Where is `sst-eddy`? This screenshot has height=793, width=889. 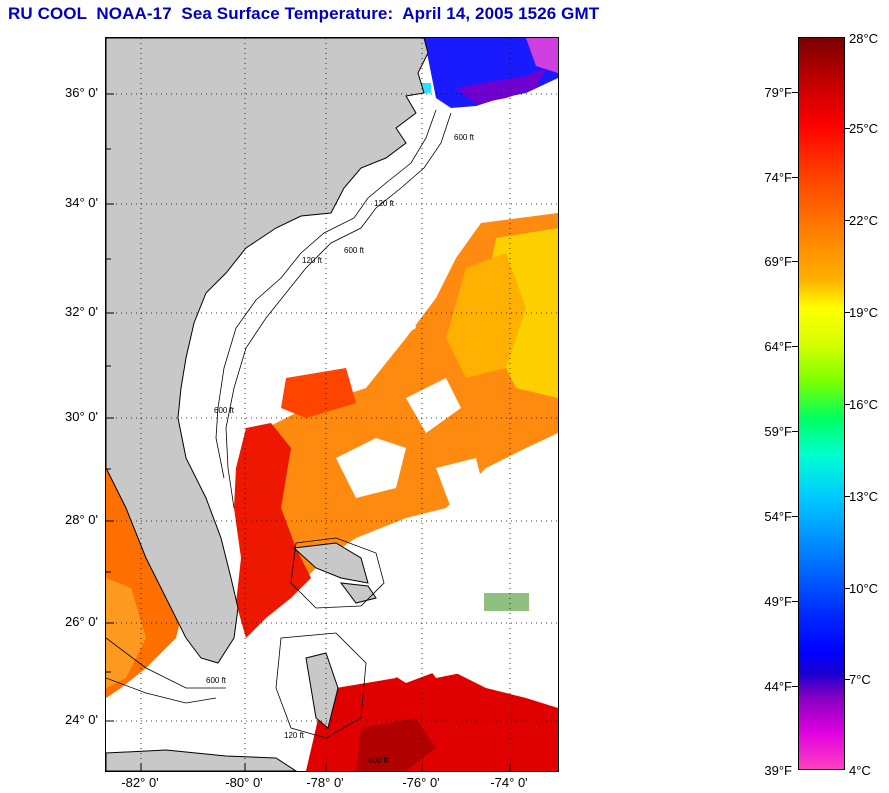
sst-eddy is located at coordinates (486, 315).